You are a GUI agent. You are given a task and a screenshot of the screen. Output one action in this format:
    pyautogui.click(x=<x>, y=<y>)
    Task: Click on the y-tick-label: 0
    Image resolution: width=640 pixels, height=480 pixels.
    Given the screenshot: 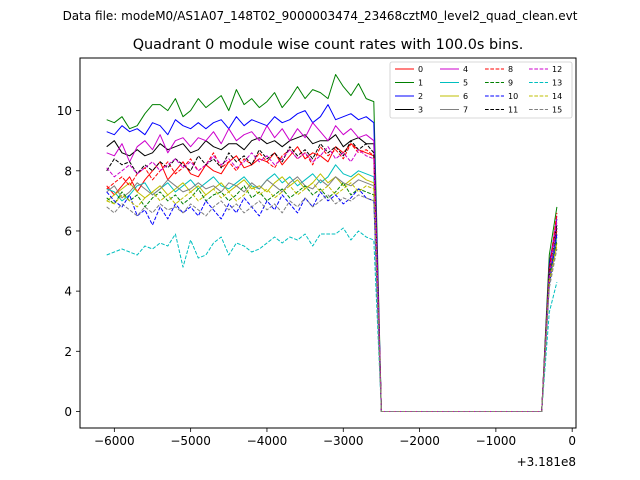 What is the action you would take?
    pyautogui.click(x=68, y=412)
    